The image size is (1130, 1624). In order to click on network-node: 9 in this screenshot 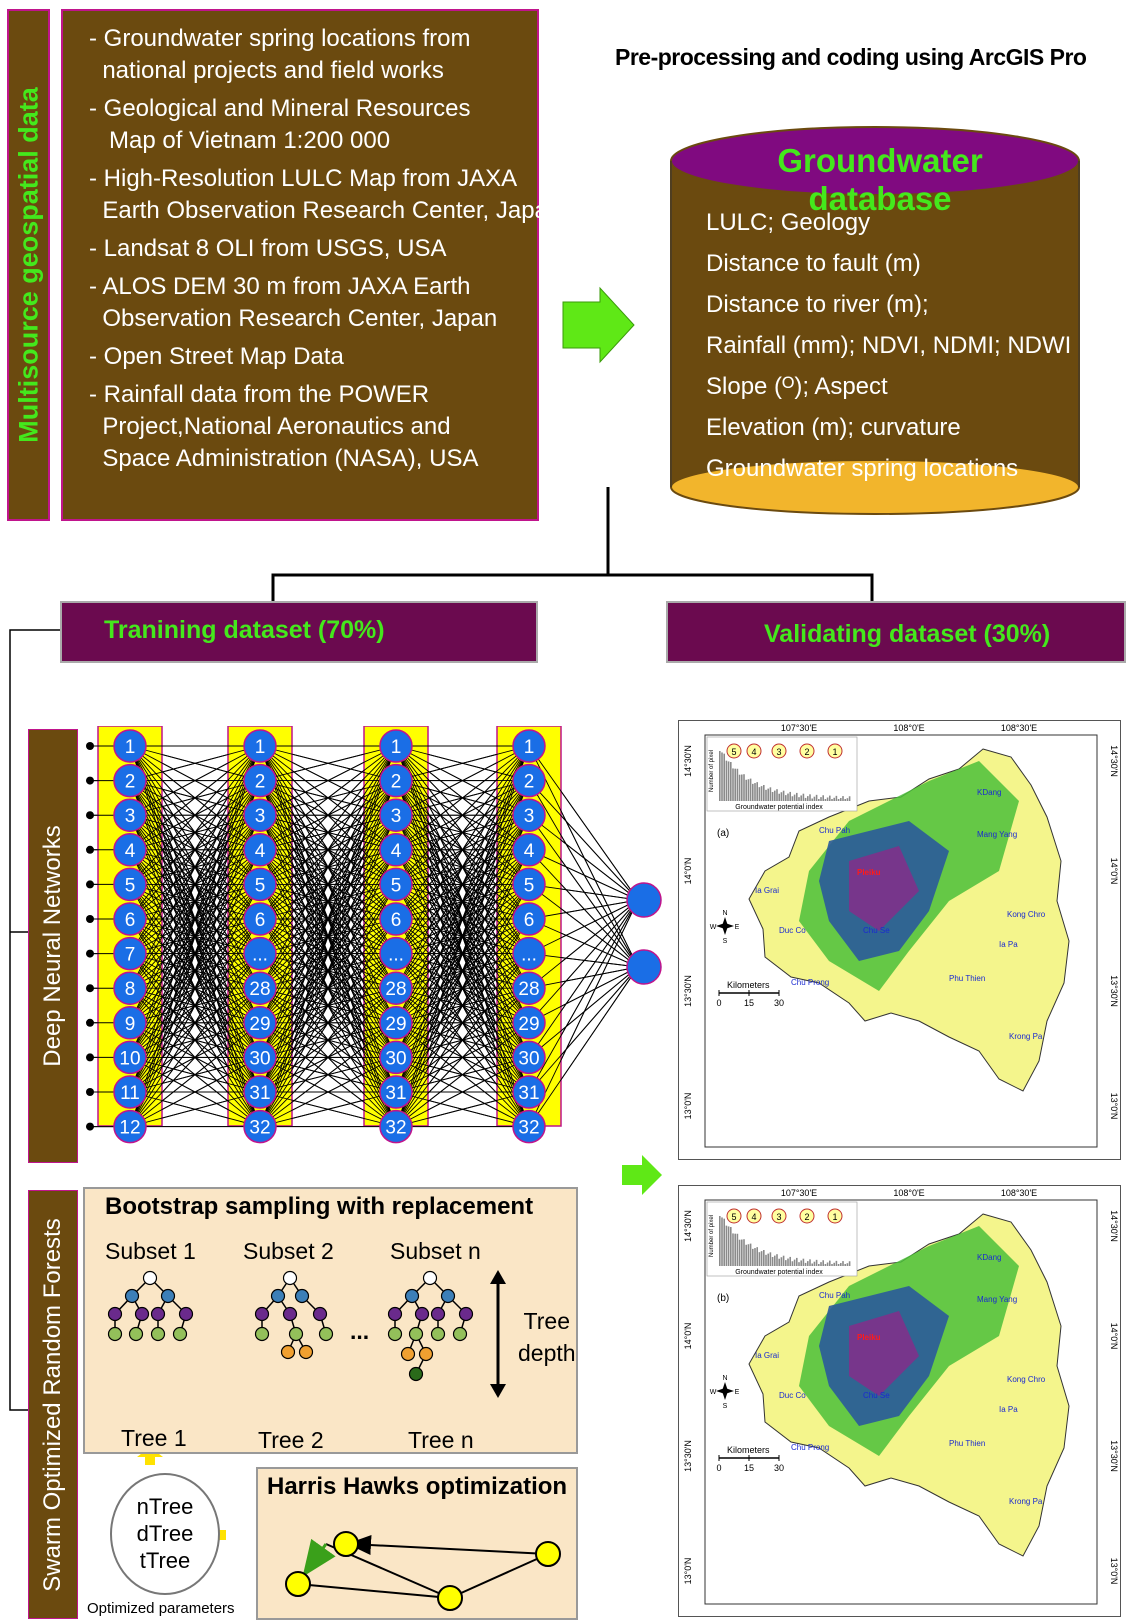, I will do `click(130, 1023)`.